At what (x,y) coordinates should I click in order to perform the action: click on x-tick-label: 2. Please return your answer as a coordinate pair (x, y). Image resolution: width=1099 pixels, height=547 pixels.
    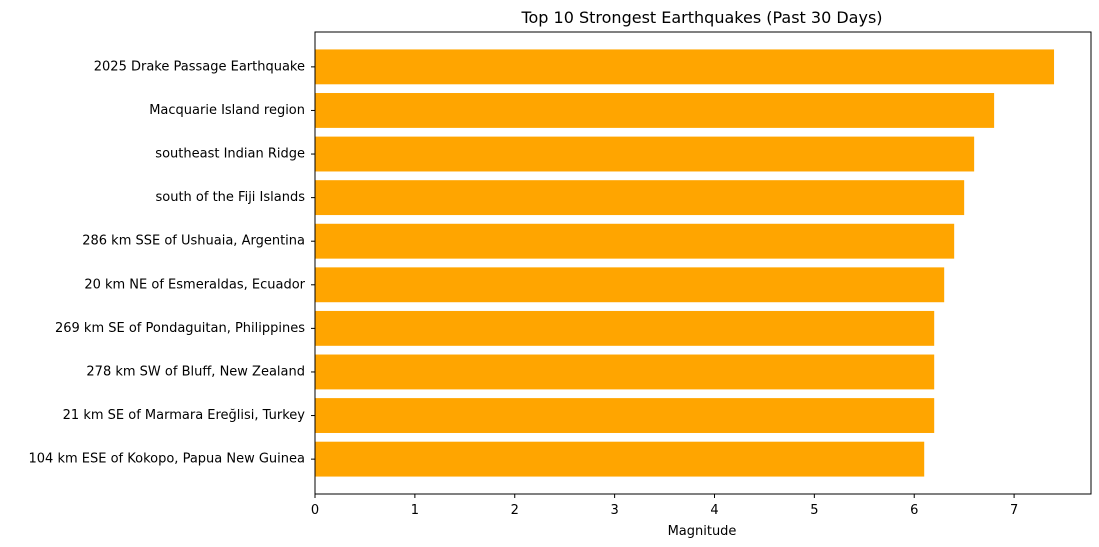
    Looking at the image, I should click on (515, 510).